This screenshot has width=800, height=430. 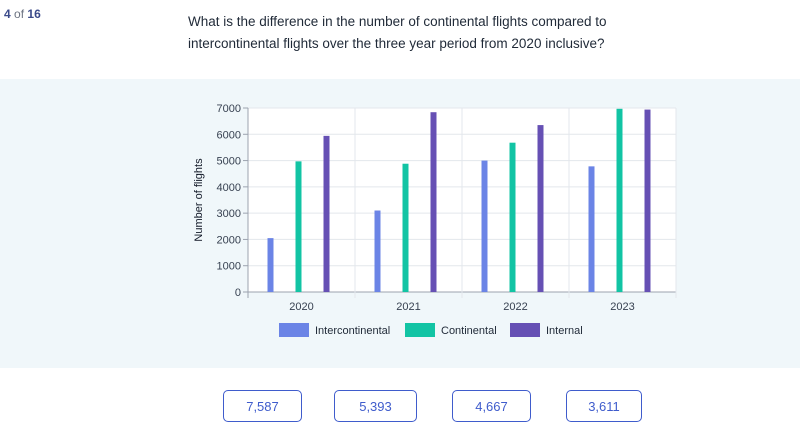 What do you see at coordinates (484, 226) in the screenshot?
I see `bar-intercontinental-2022` at bounding box center [484, 226].